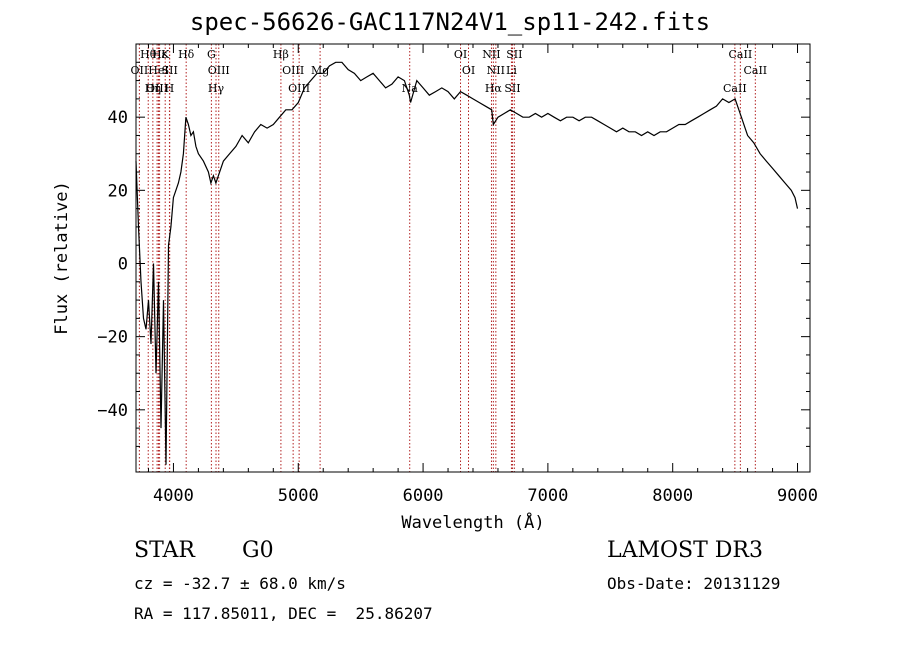  Describe the element at coordinates (797, 496) in the screenshot. I see `x-tick-label-5: 9000` at that location.